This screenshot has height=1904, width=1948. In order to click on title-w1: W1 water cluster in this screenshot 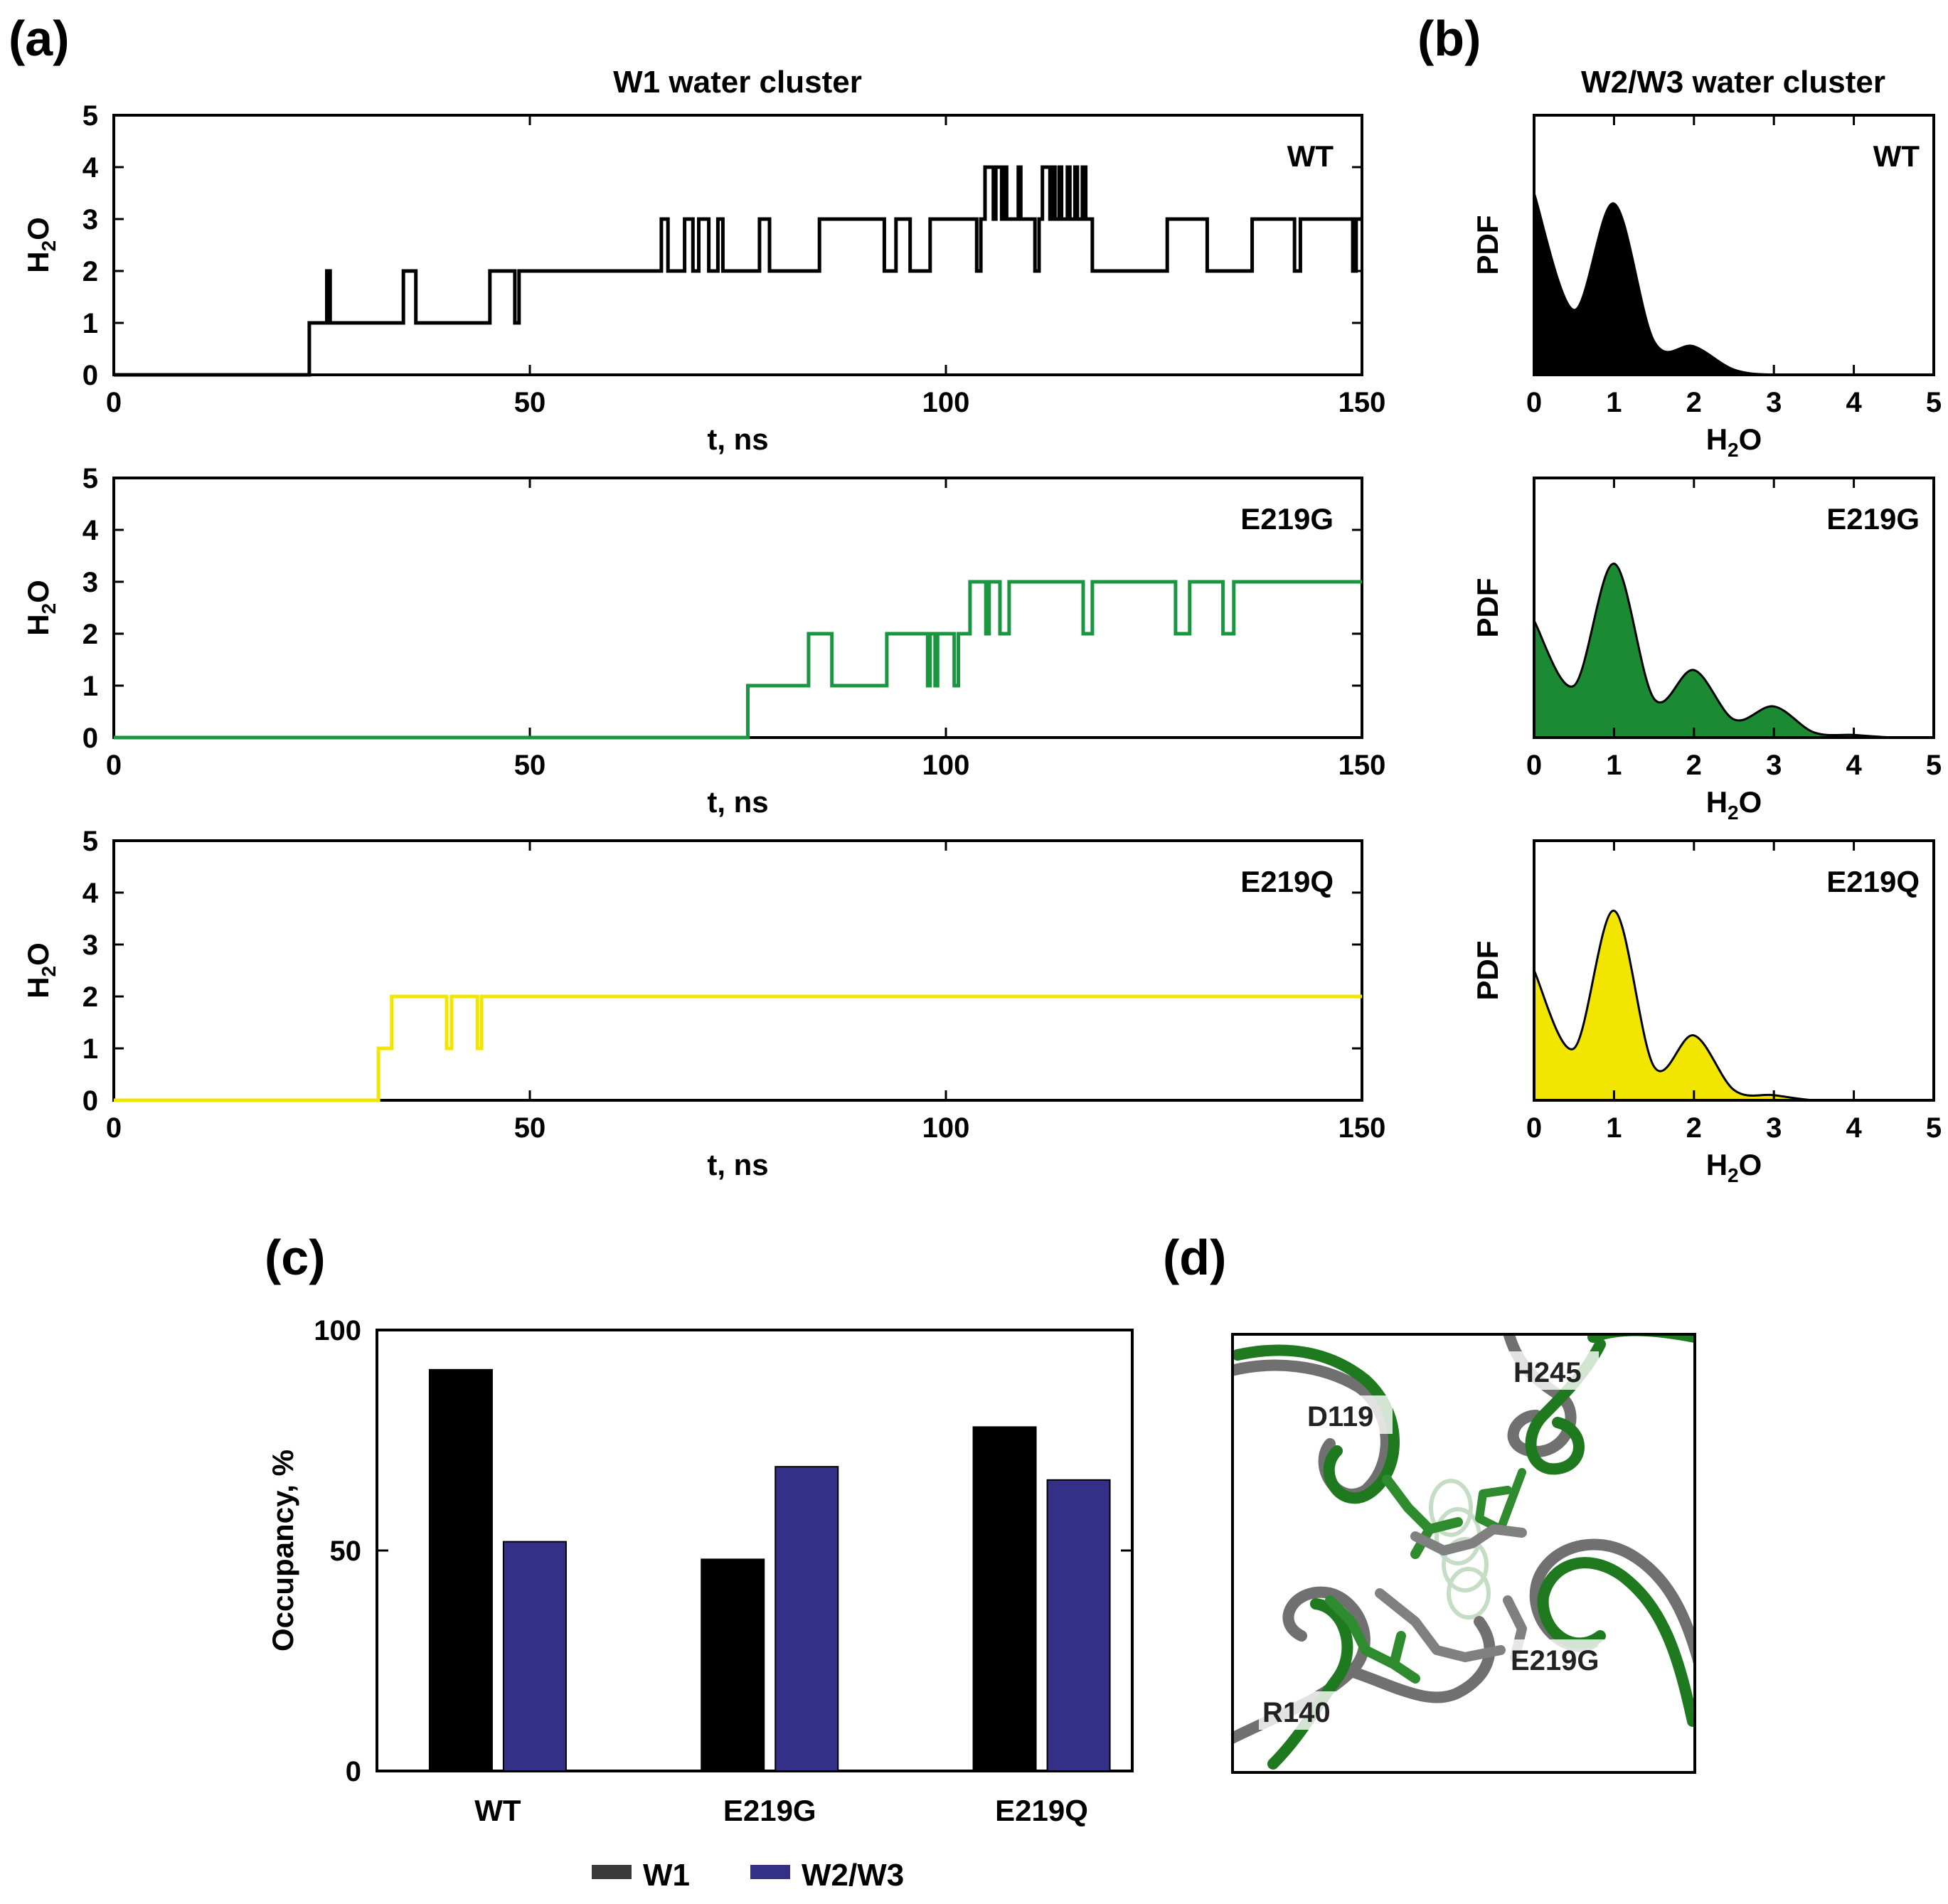, I will do `click(738, 82)`.